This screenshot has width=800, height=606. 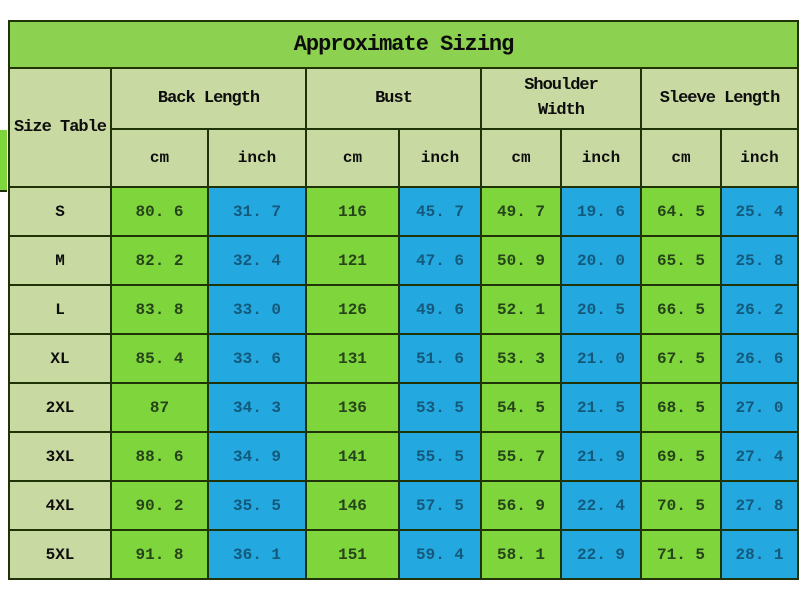 I want to click on value-cell: 21. 9, so click(x=601, y=456).